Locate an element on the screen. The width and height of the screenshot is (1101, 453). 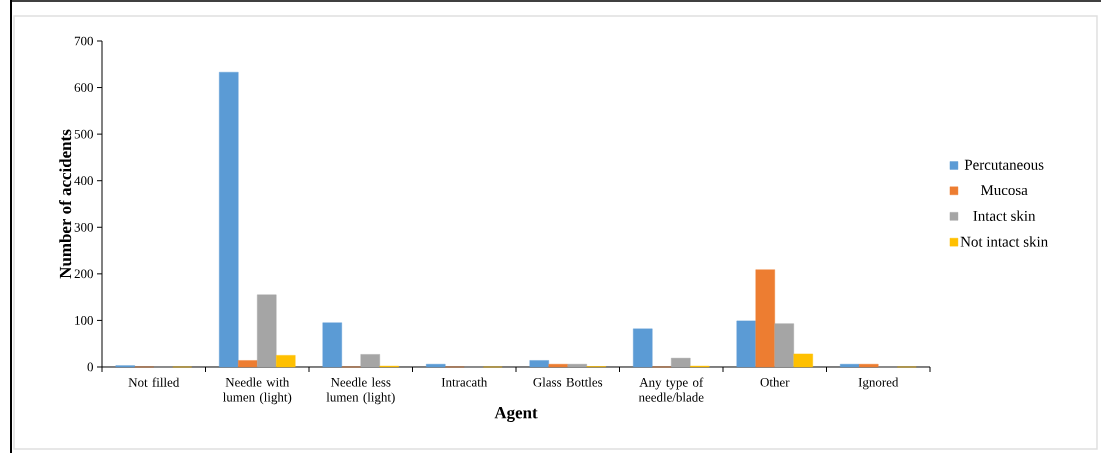
y-tick-label: 500 is located at coordinates (83, 134).